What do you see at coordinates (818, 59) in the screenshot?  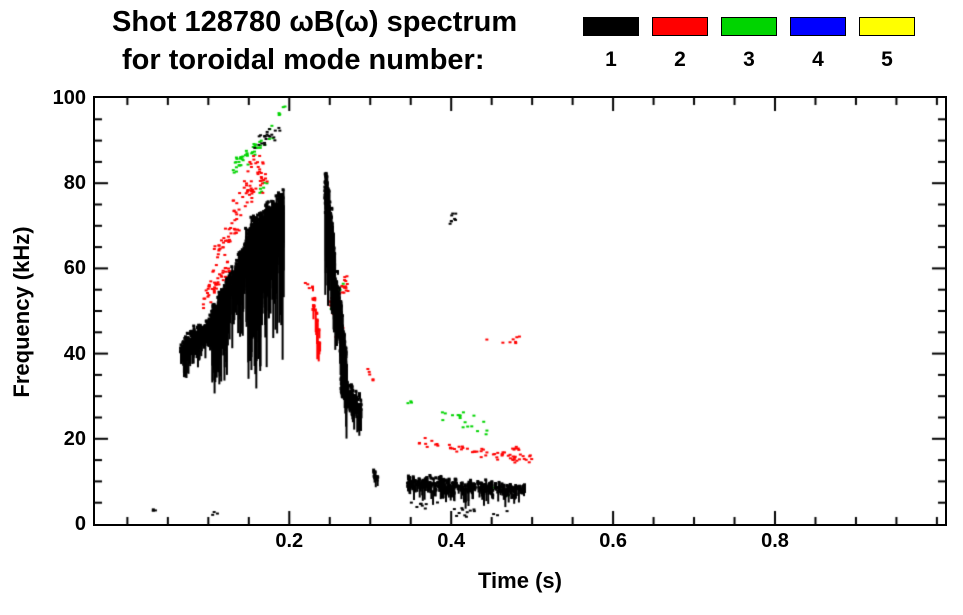 I see `legend-label-mode-4: 4` at bounding box center [818, 59].